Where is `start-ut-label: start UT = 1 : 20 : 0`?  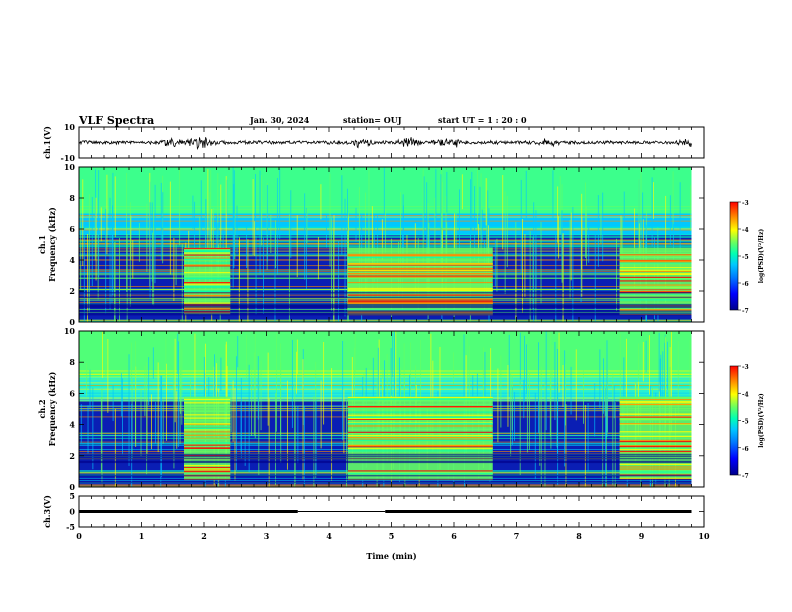 start-ut-label: start UT = 1 : 20 : 0 is located at coordinates (482, 120).